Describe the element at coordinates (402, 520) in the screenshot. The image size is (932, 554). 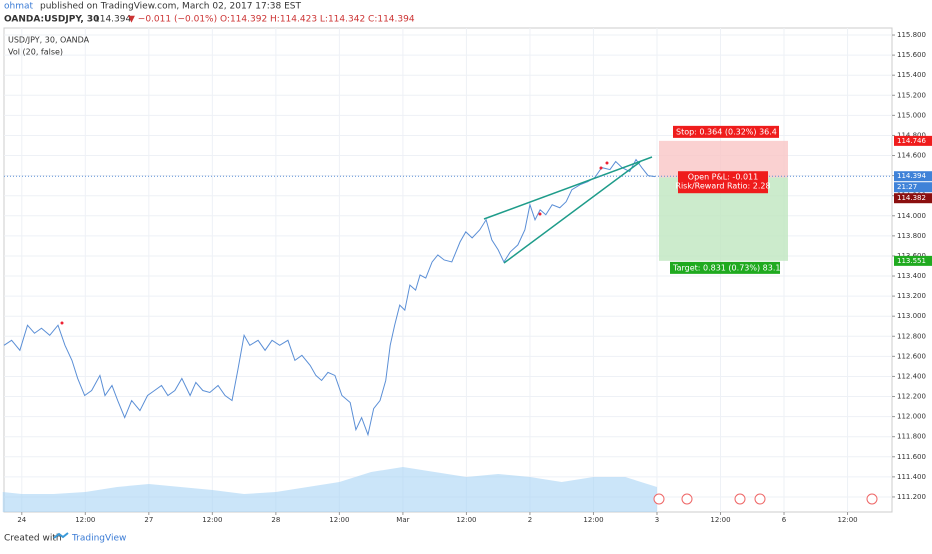
I see `x-tick-label: Mar` at that location.